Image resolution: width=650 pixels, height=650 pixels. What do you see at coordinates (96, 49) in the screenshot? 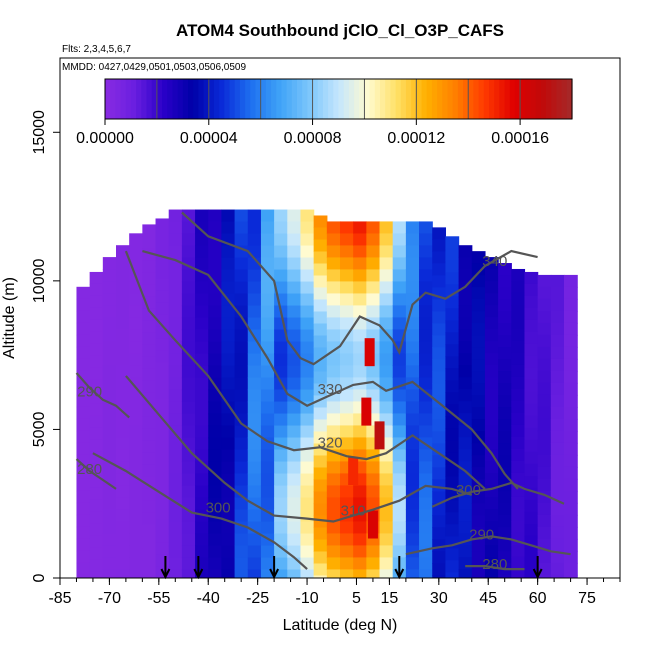
I see `flights-label: Flts: 2,3,4,5,6,7` at bounding box center [96, 49].